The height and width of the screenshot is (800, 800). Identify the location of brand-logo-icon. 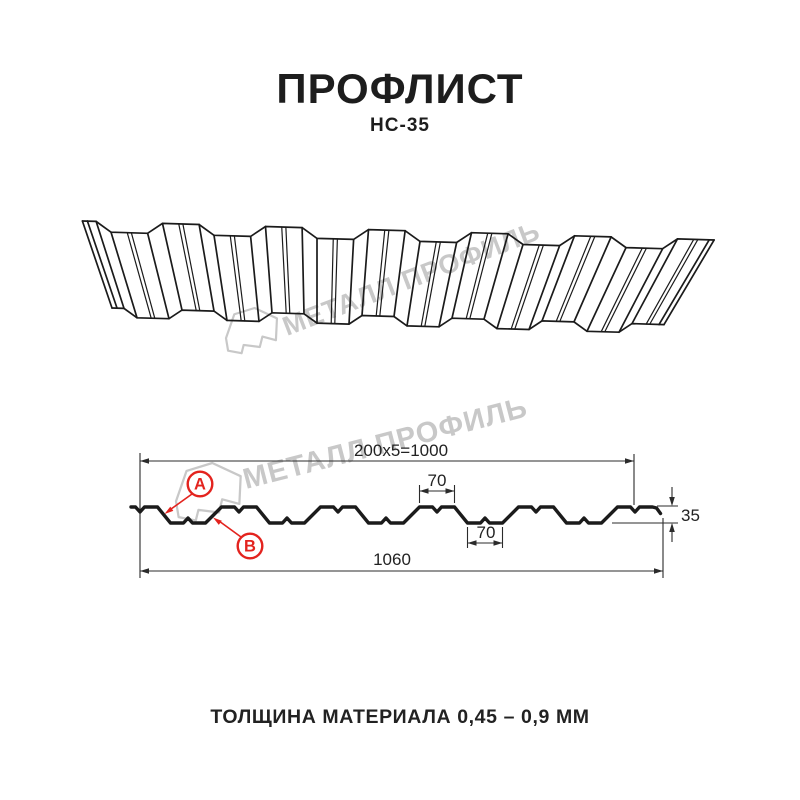
(251, 330).